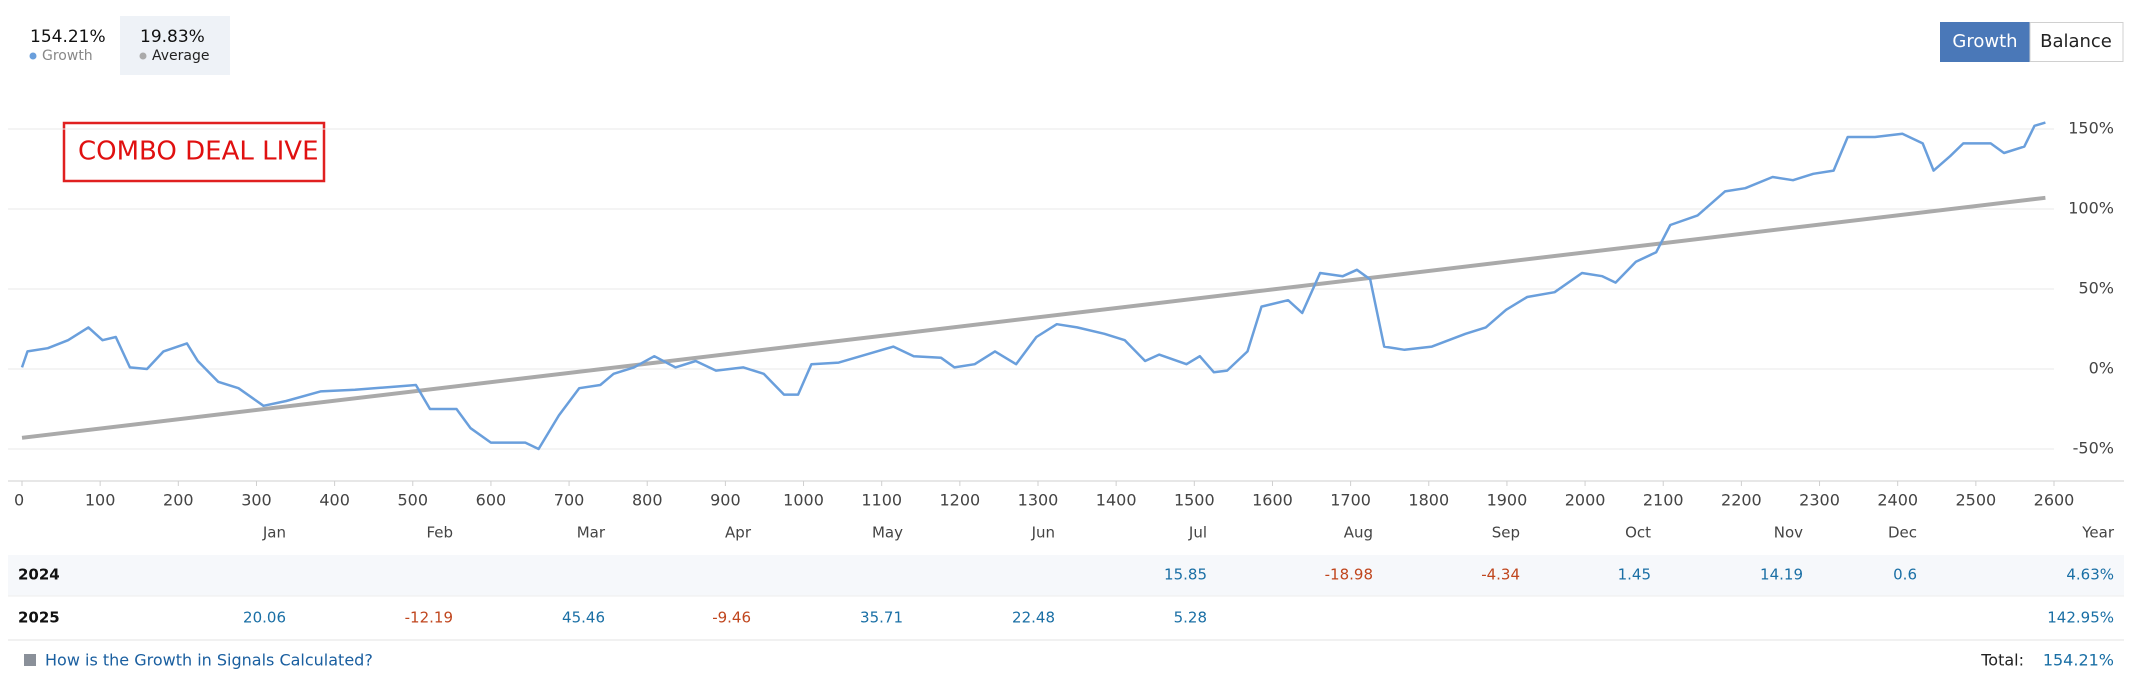 The height and width of the screenshot is (688, 2137). Describe the element at coordinates (731, 618) in the screenshot. I see `table-cell: -9.46` at that location.